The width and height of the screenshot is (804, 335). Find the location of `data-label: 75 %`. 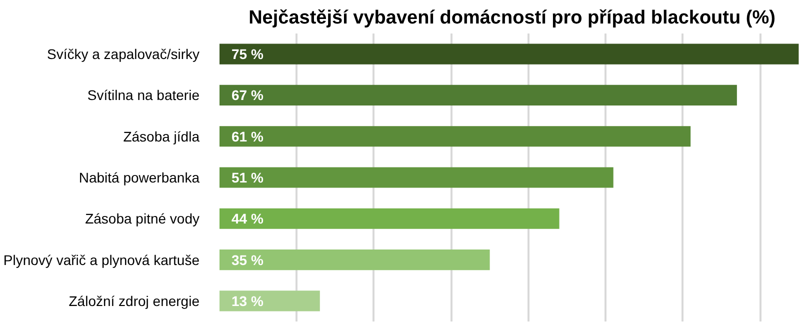

data-label: 75 % is located at coordinates (248, 54).